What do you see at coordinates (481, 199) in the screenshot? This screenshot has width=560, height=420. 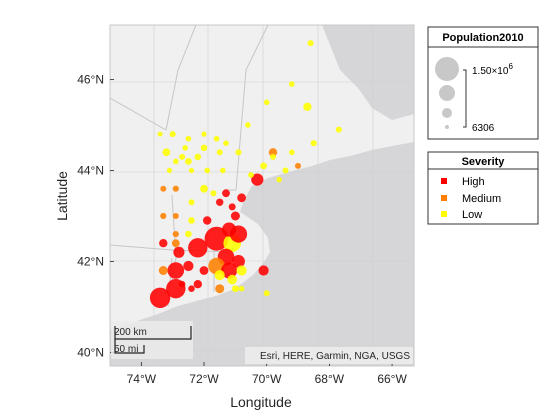 I see `legend-label-medium: Medium` at bounding box center [481, 199].